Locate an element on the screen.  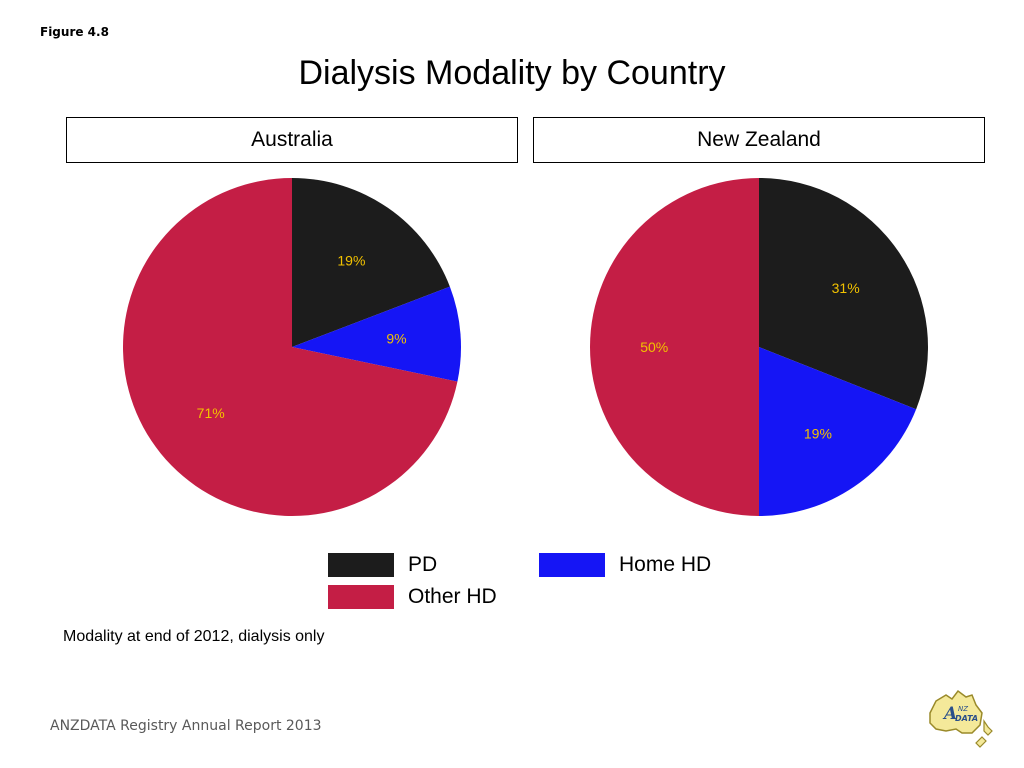
data-label-pd: 19% is located at coordinates (351, 261).